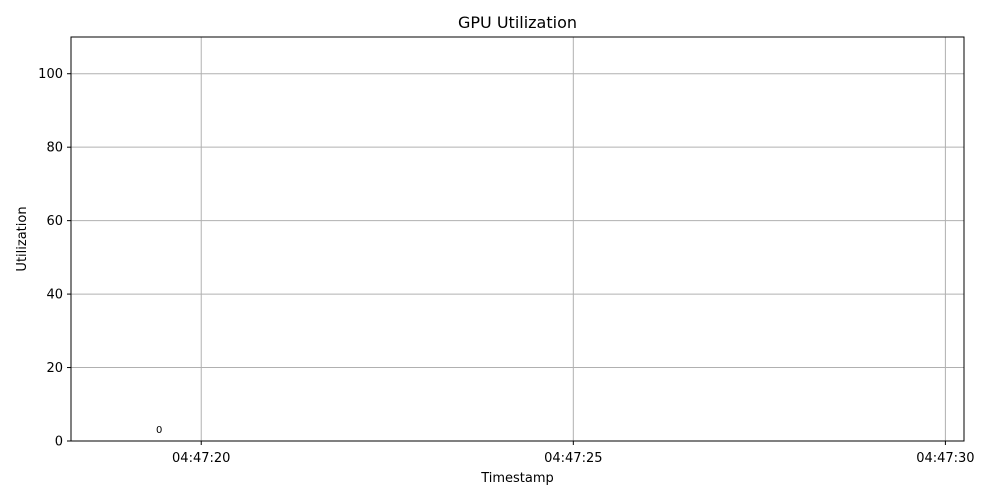  Describe the element at coordinates (54, 295) in the screenshot. I see `y-tick-label: 40` at that location.